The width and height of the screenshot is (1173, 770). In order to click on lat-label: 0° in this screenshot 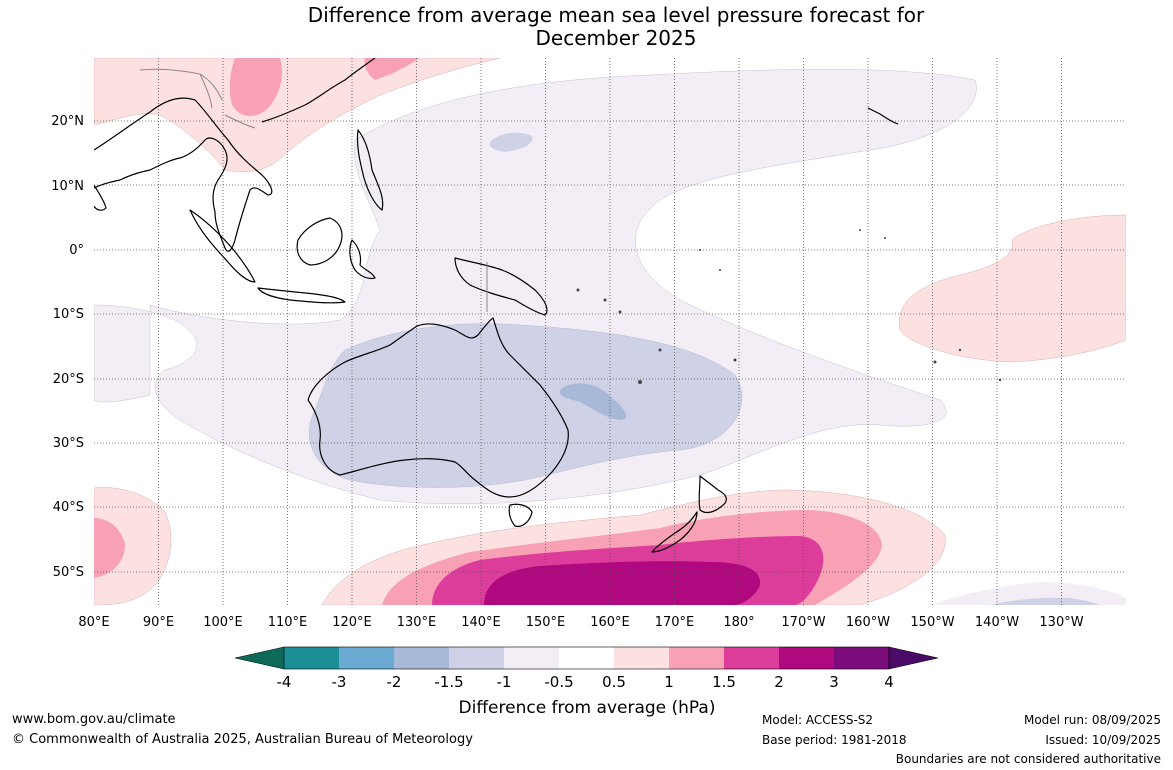, I will do `click(76, 250)`.